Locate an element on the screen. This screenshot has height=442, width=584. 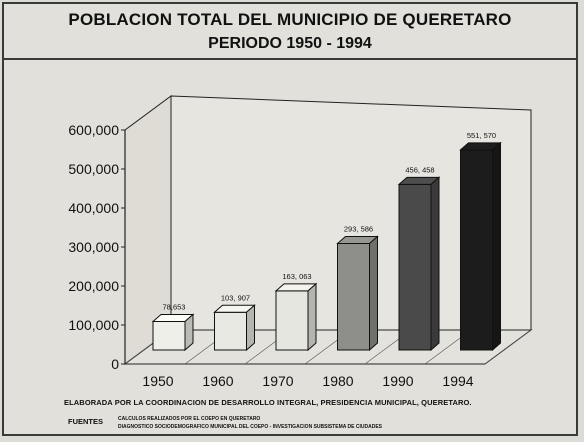
bar-data-label: 456, 458 is located at coordinates (419, 169).